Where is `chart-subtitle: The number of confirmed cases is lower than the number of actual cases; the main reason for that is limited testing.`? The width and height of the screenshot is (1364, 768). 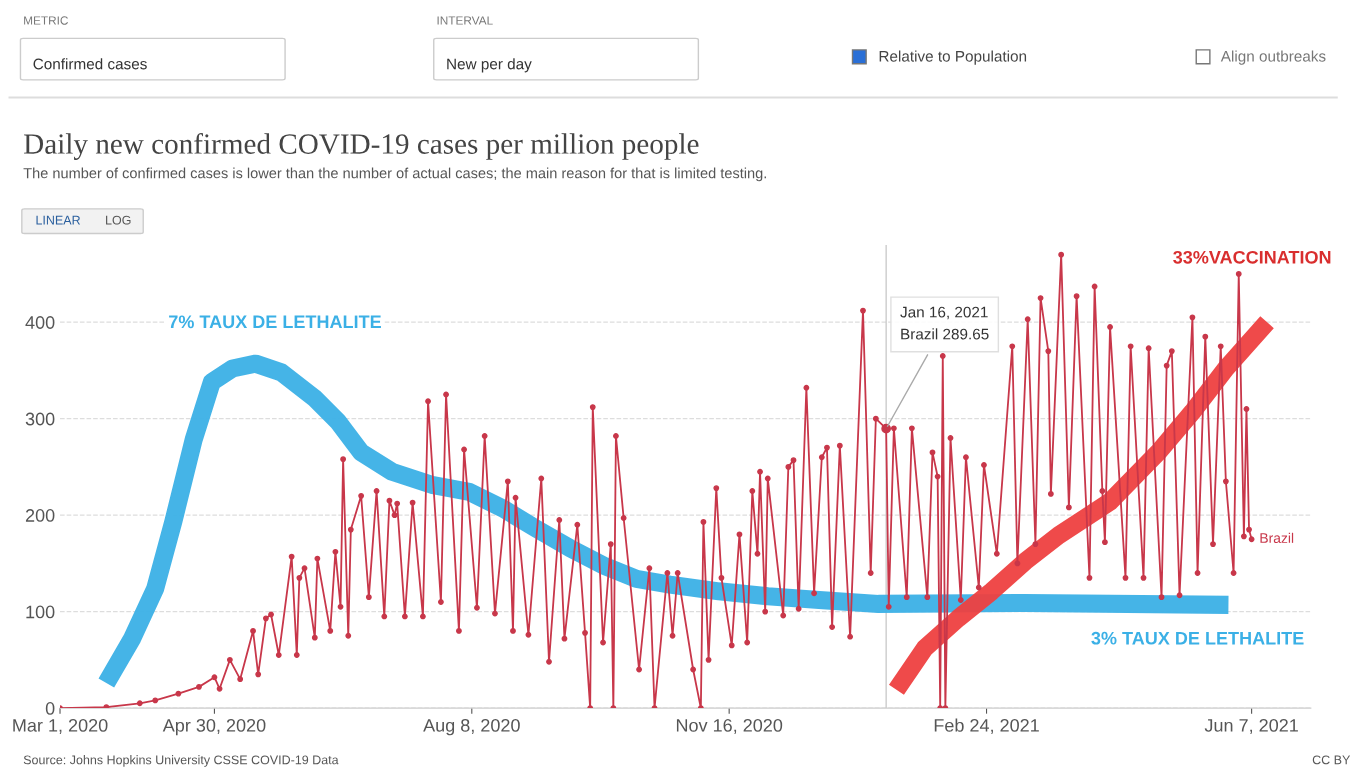
chart-subtitle: The number of confirmed cases is lower than the number of actual cases; the main reason for that is limited testing. is located at coordinates (394, 174).